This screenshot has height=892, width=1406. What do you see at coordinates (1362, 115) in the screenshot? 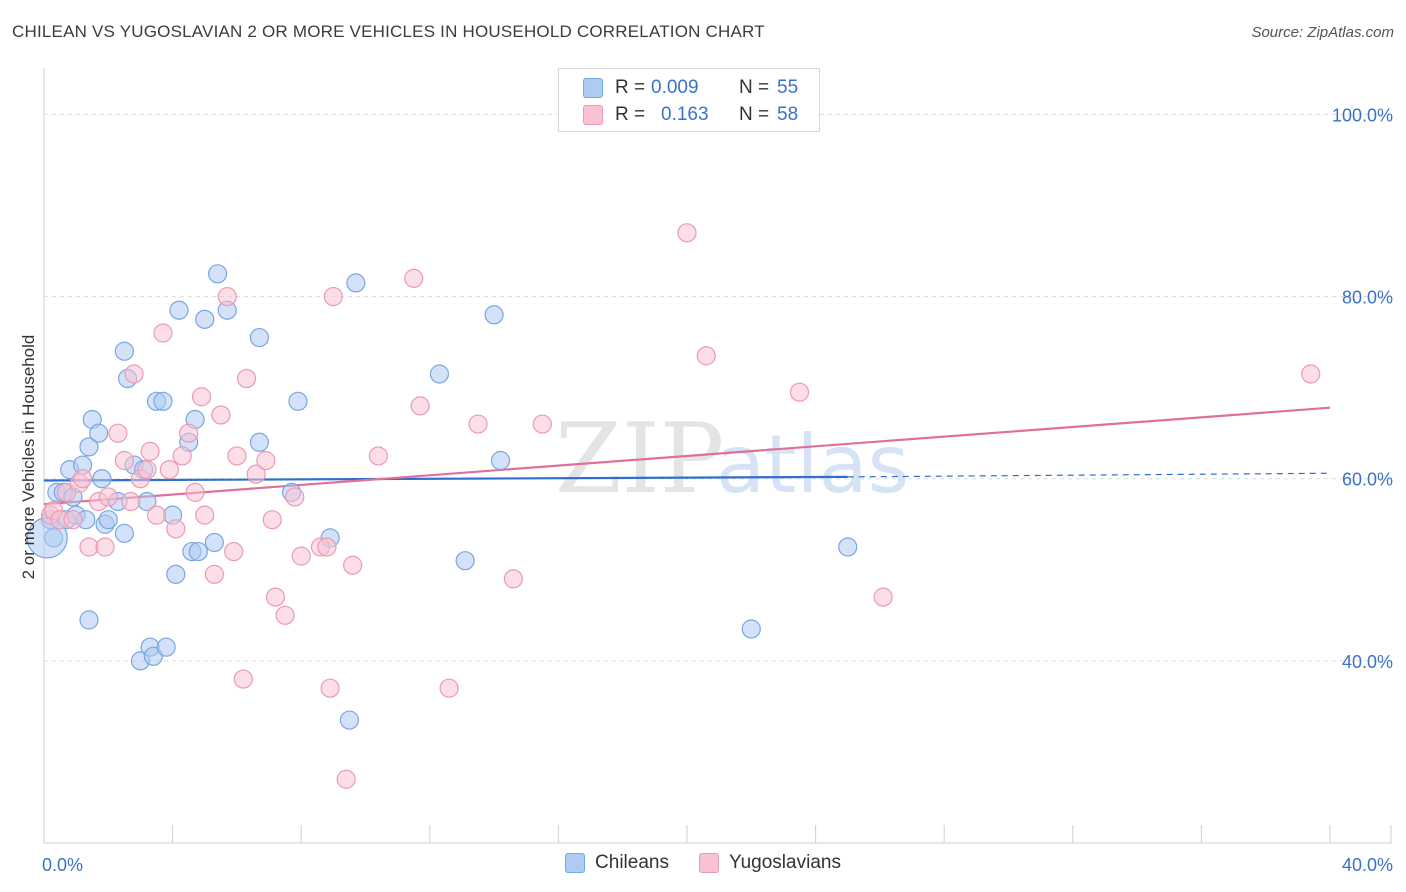
I see `y-tick-label: 100.0%` at bounding box center [1362, 115].